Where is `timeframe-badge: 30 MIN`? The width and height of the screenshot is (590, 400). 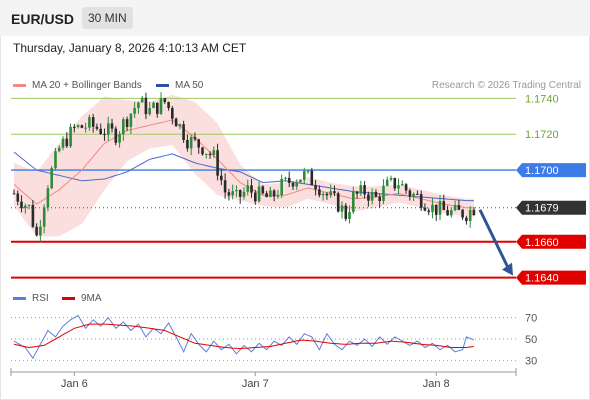 timeframe-badge: 30 MIN is located at coordinates (107, 18).